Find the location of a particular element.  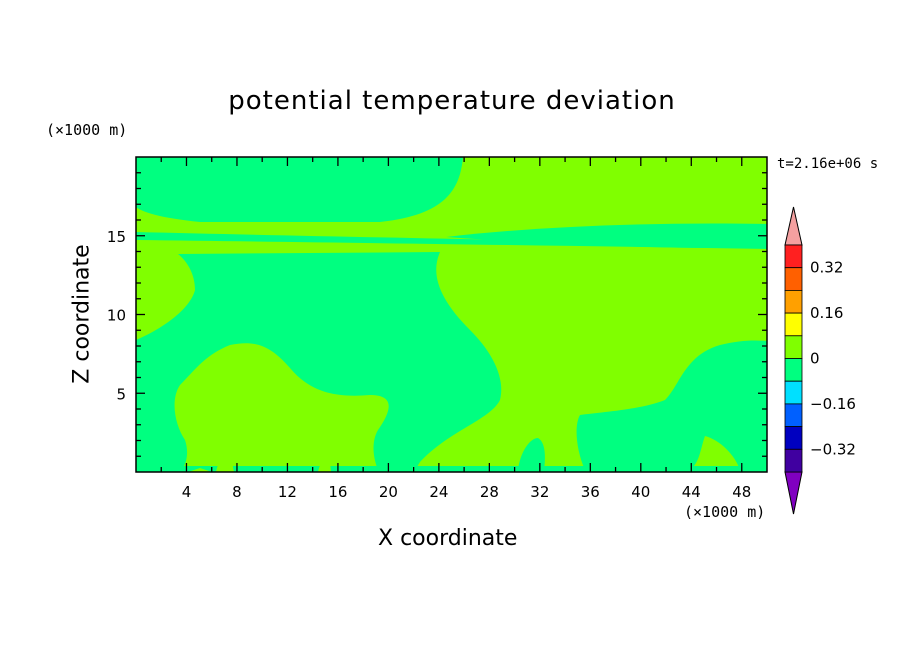

x-tick-label: 48 is located at coordinates (741, 492).